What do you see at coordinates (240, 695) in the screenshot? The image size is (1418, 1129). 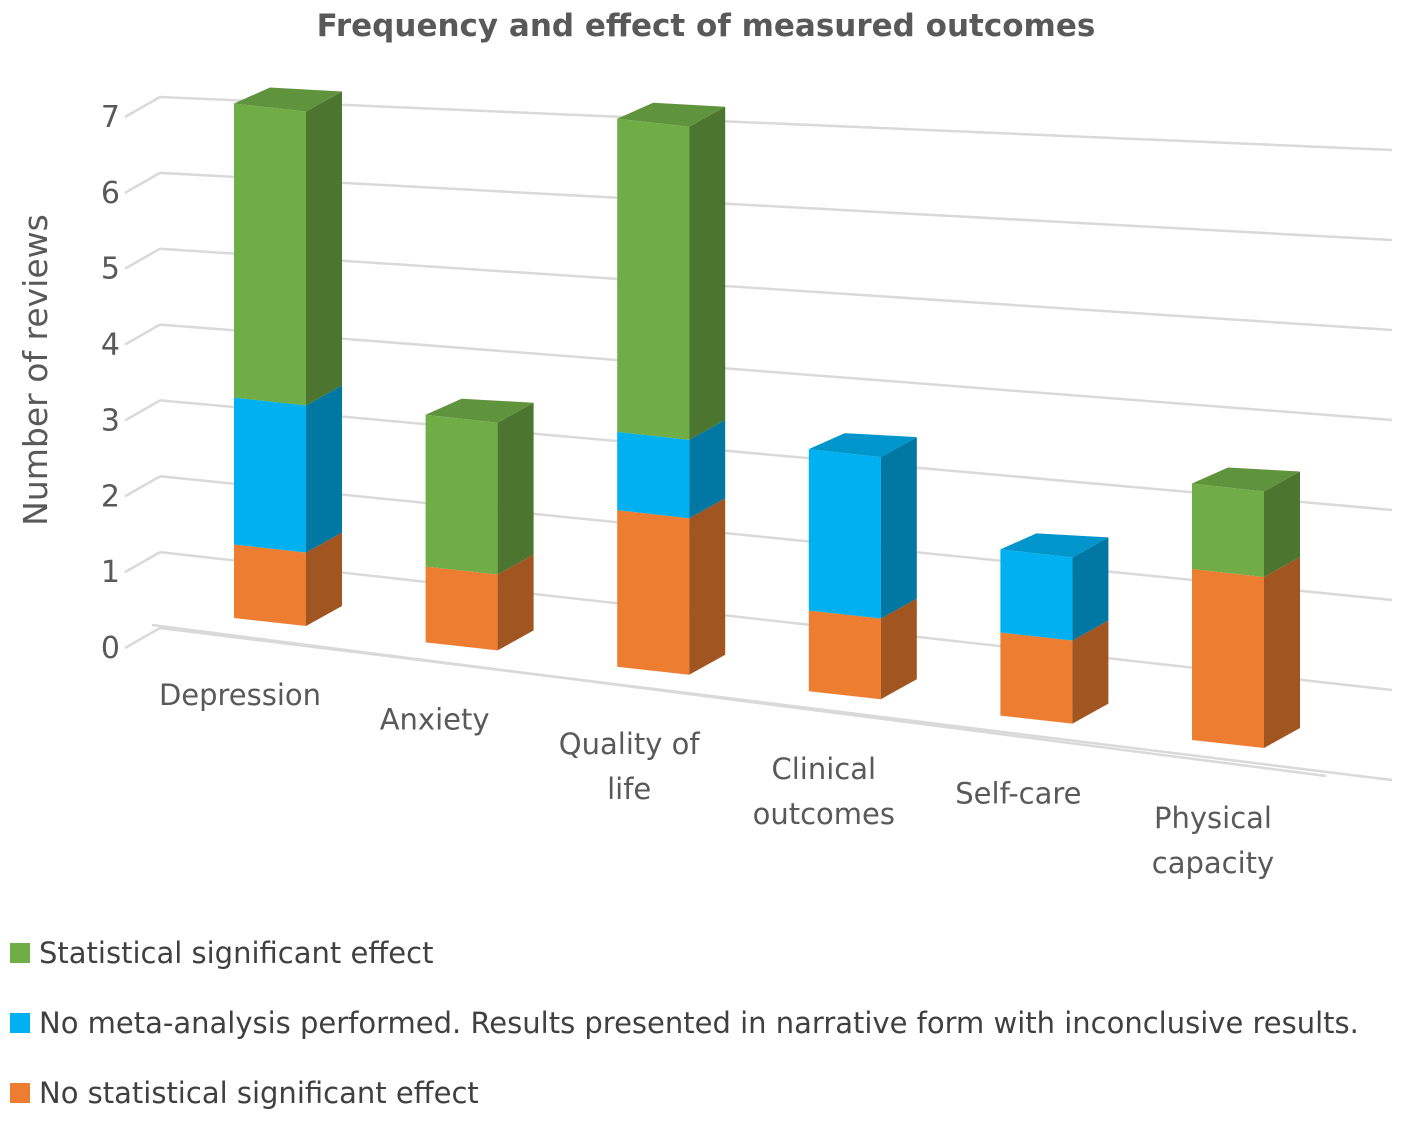 I see `x-tick-label: Depression` at bounding box center [240, 695].